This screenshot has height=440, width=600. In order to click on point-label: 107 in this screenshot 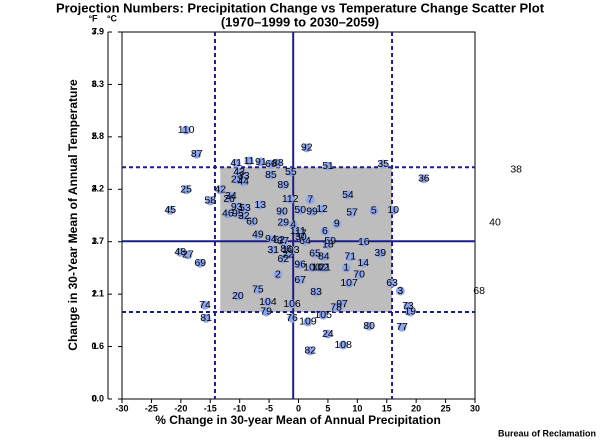, I will do `click(349, 283)`.